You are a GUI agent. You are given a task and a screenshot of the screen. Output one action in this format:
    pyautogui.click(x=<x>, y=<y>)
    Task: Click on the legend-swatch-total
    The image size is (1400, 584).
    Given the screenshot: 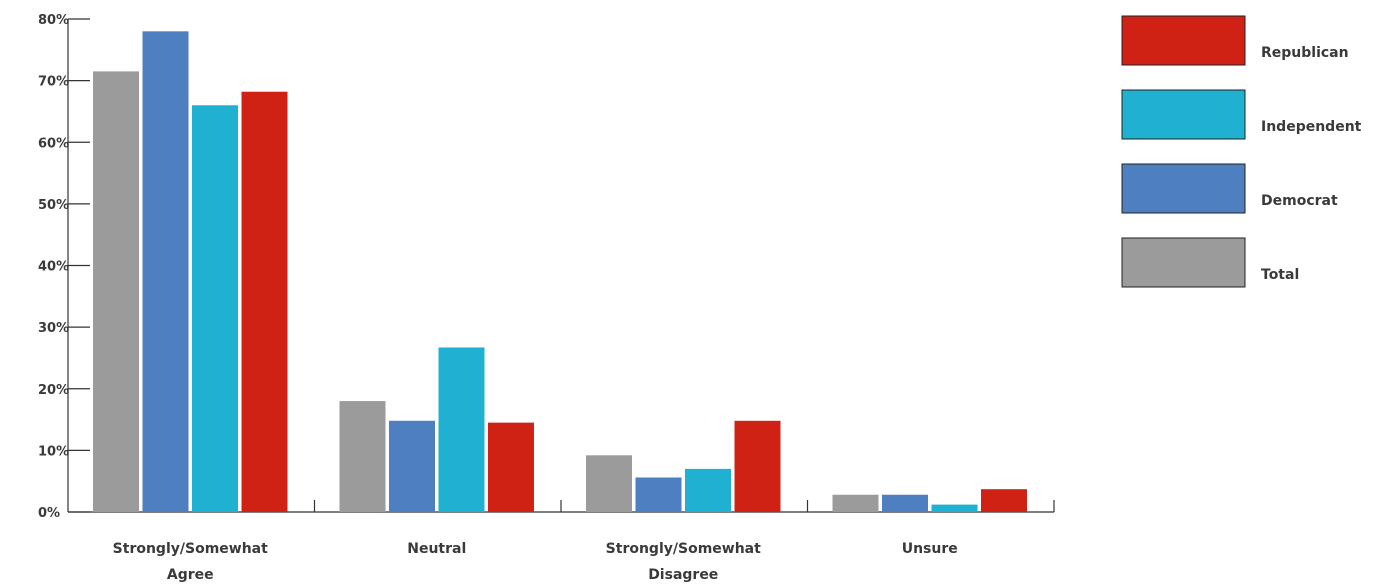 What is the action you would take?
    pyautogui.click(x=1183, y=262)
    